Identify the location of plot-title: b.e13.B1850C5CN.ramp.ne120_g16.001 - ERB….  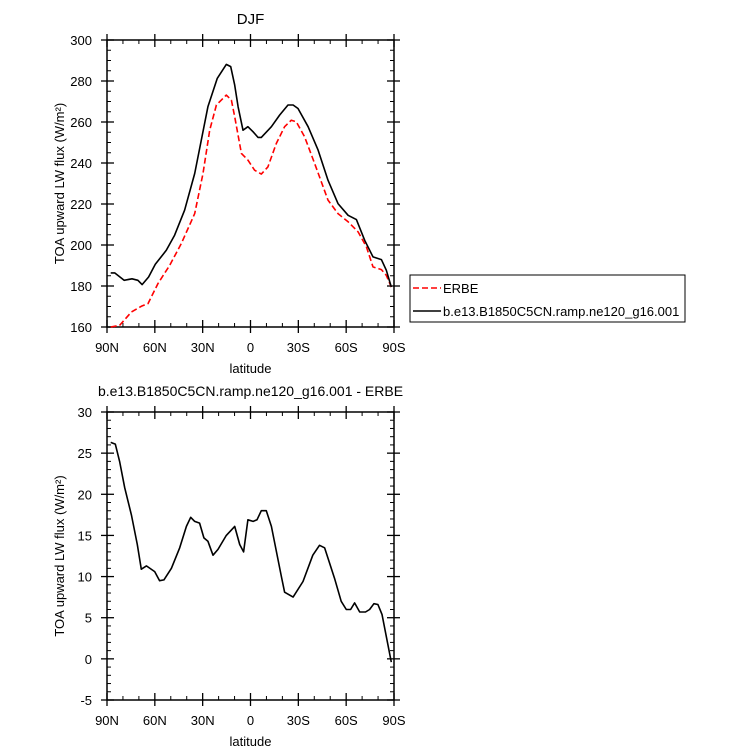
(250, 391).